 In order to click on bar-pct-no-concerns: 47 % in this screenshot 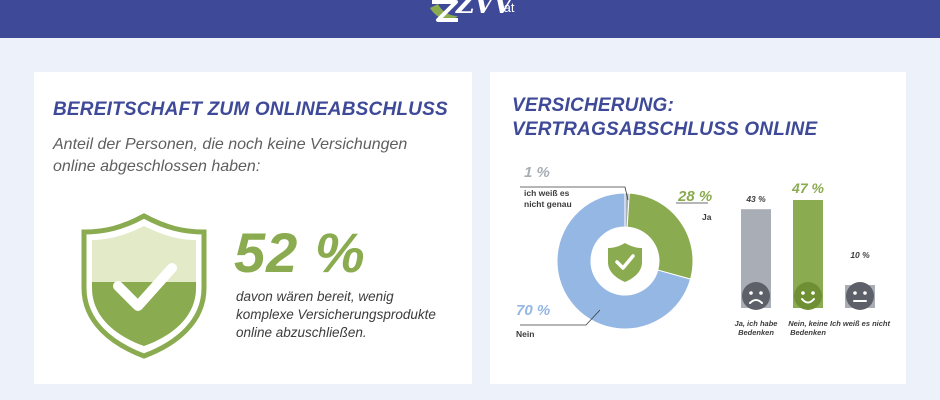, I will do `click(808, 188)`.